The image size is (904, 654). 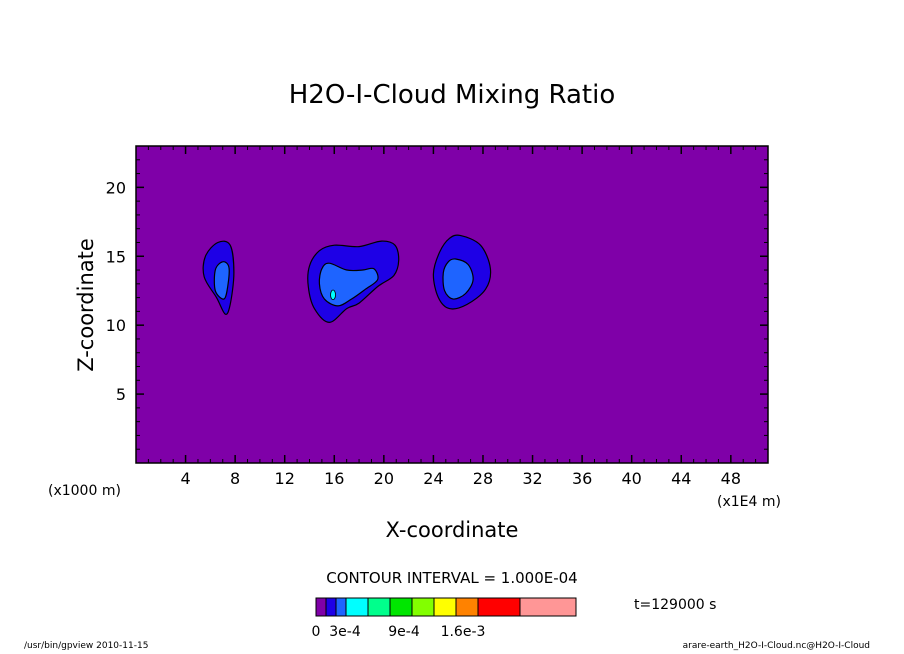 I want to click on time-label: t=129000 s, so click(x=675, y=605).